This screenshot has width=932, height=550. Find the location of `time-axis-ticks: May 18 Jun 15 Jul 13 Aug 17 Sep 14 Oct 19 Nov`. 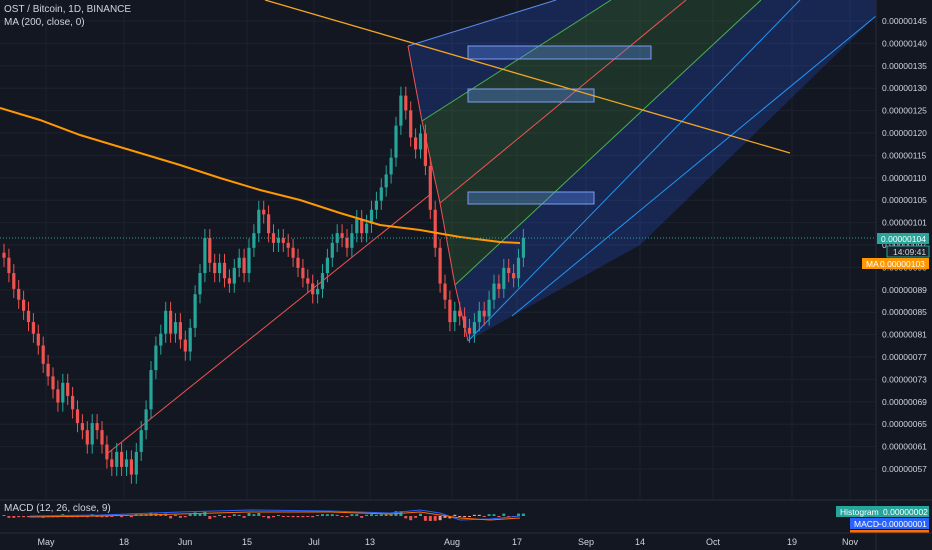

time-axis-ticks: May 18 Jun 15 Jul 13 Aug 17 Sep 14 Oct 19 Nov is located at coordinates (447, 542).